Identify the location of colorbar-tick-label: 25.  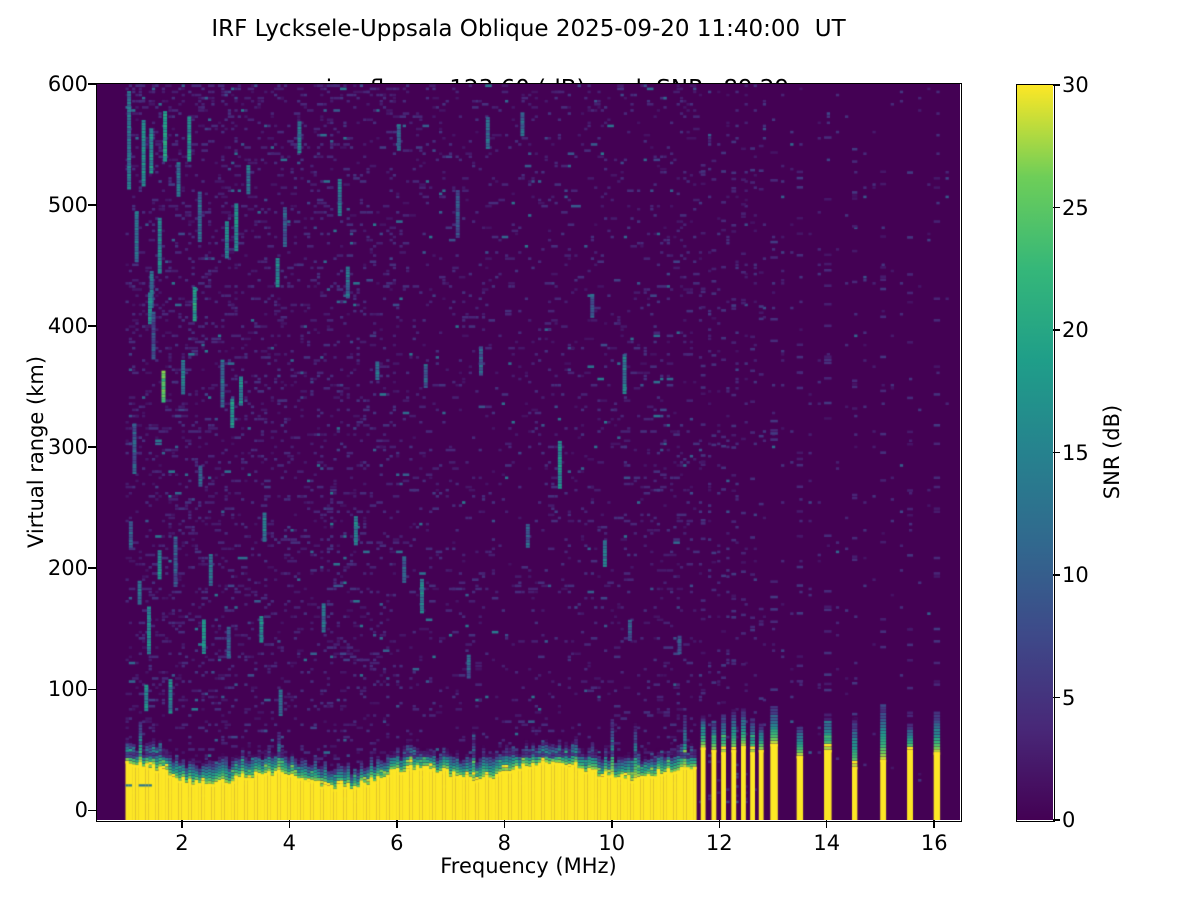
(1075, 207).